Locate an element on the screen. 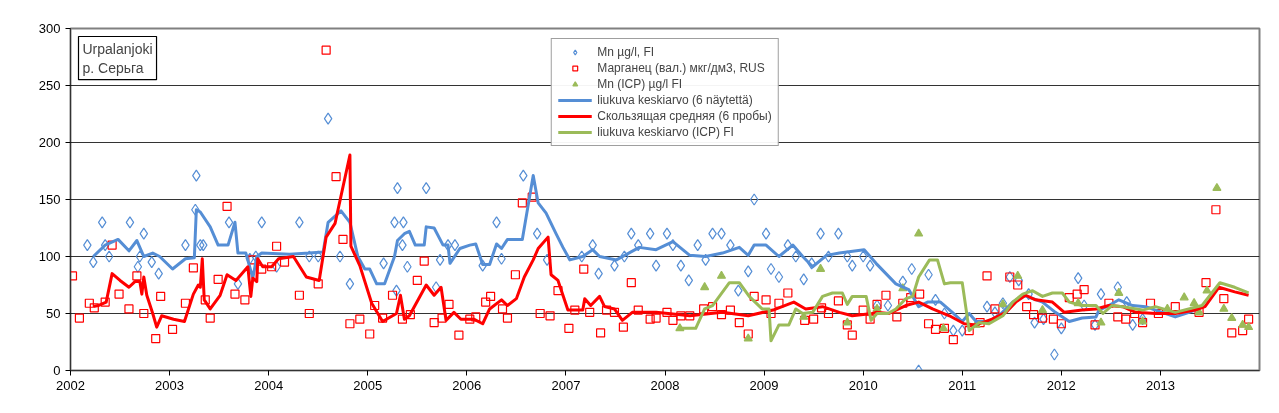 The height and width of the screenshot is (413, 1279). x-tick-label: 2011 is located at coordinates (962, 385).